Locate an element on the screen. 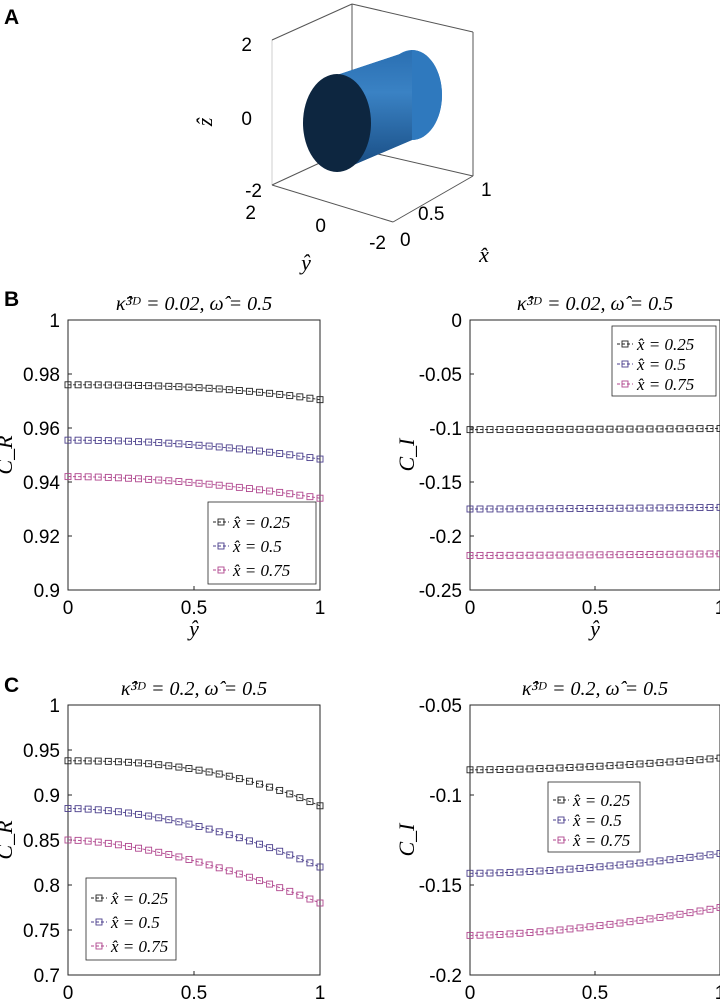 The width and height of the screenshot is (720, 1001). panel-a-3d-plot: 2 0 -2 2 0 -2 0 0.5 1 ẑ ŷ x̂ is located at coordinates (342, 139).